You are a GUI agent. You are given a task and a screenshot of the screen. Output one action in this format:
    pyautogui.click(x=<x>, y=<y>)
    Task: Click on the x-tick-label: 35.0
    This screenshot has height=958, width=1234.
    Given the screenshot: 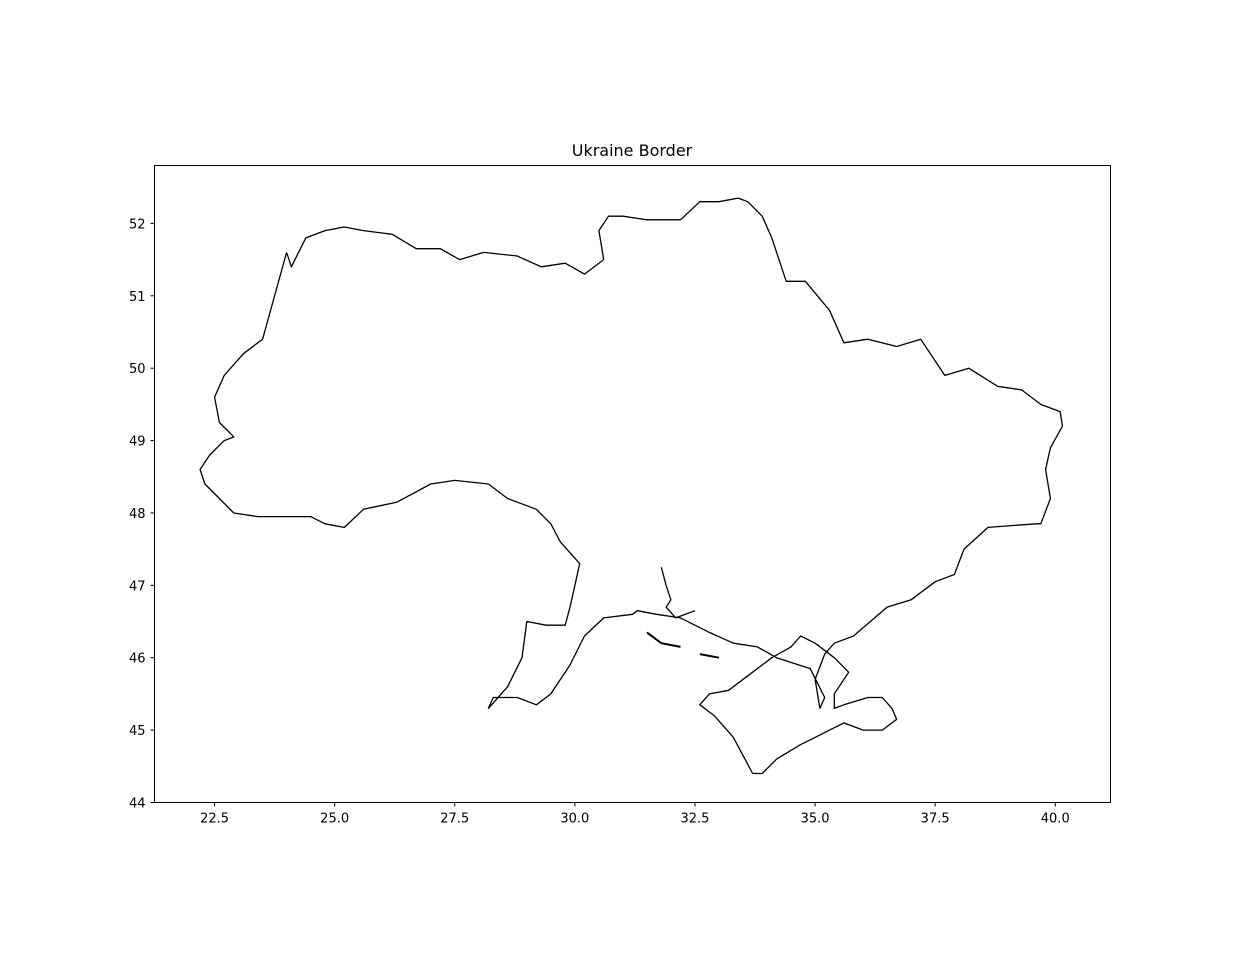 What is the action you would take?
    pyautogui.click(x=815, y=819)
    